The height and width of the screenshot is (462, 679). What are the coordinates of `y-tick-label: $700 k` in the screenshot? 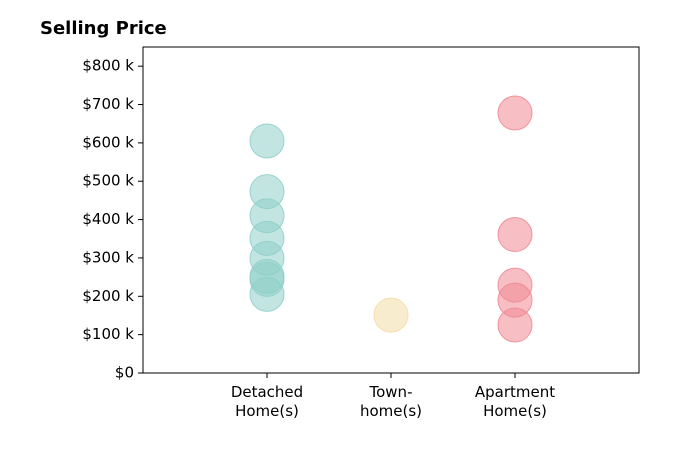 It's located at (108, 104).